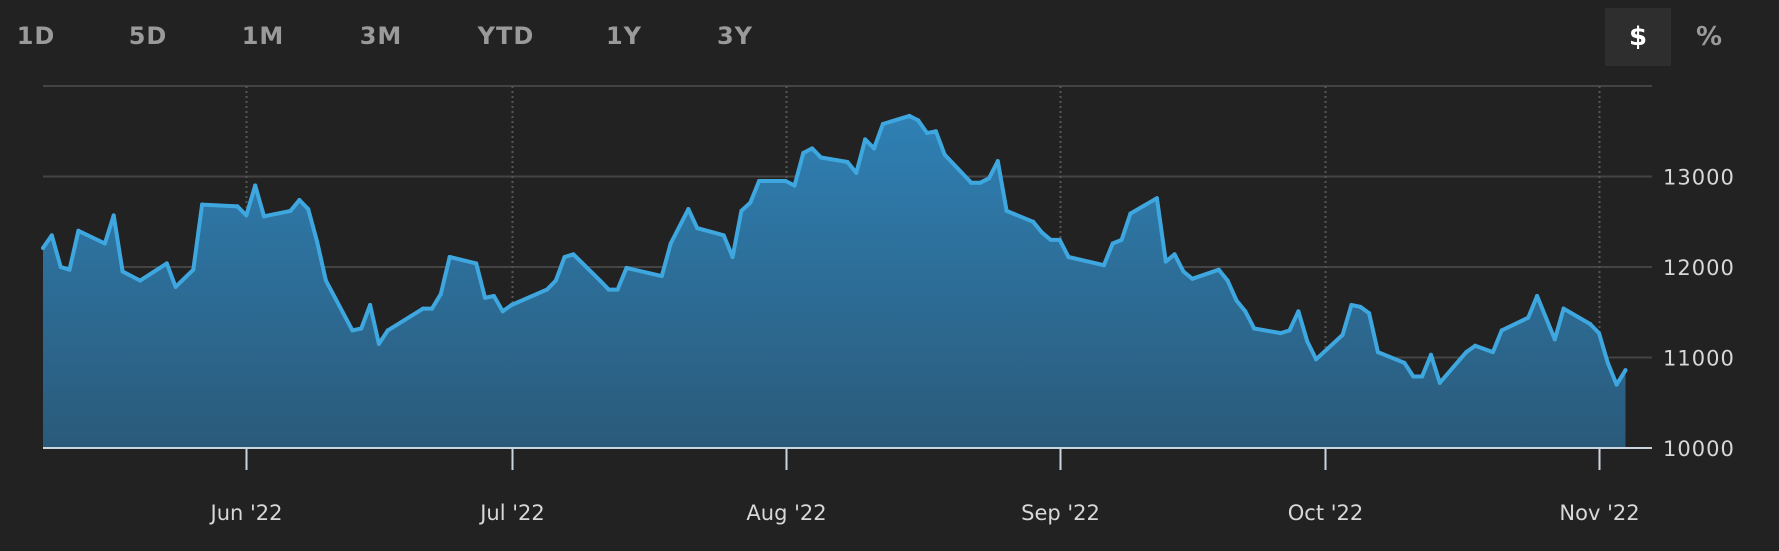 The image size is (1779, 551). What do you see at coordinates (381, 36) in the screenshot?
I see `range-button-3m: 3M` at bounding box center [381, 36].